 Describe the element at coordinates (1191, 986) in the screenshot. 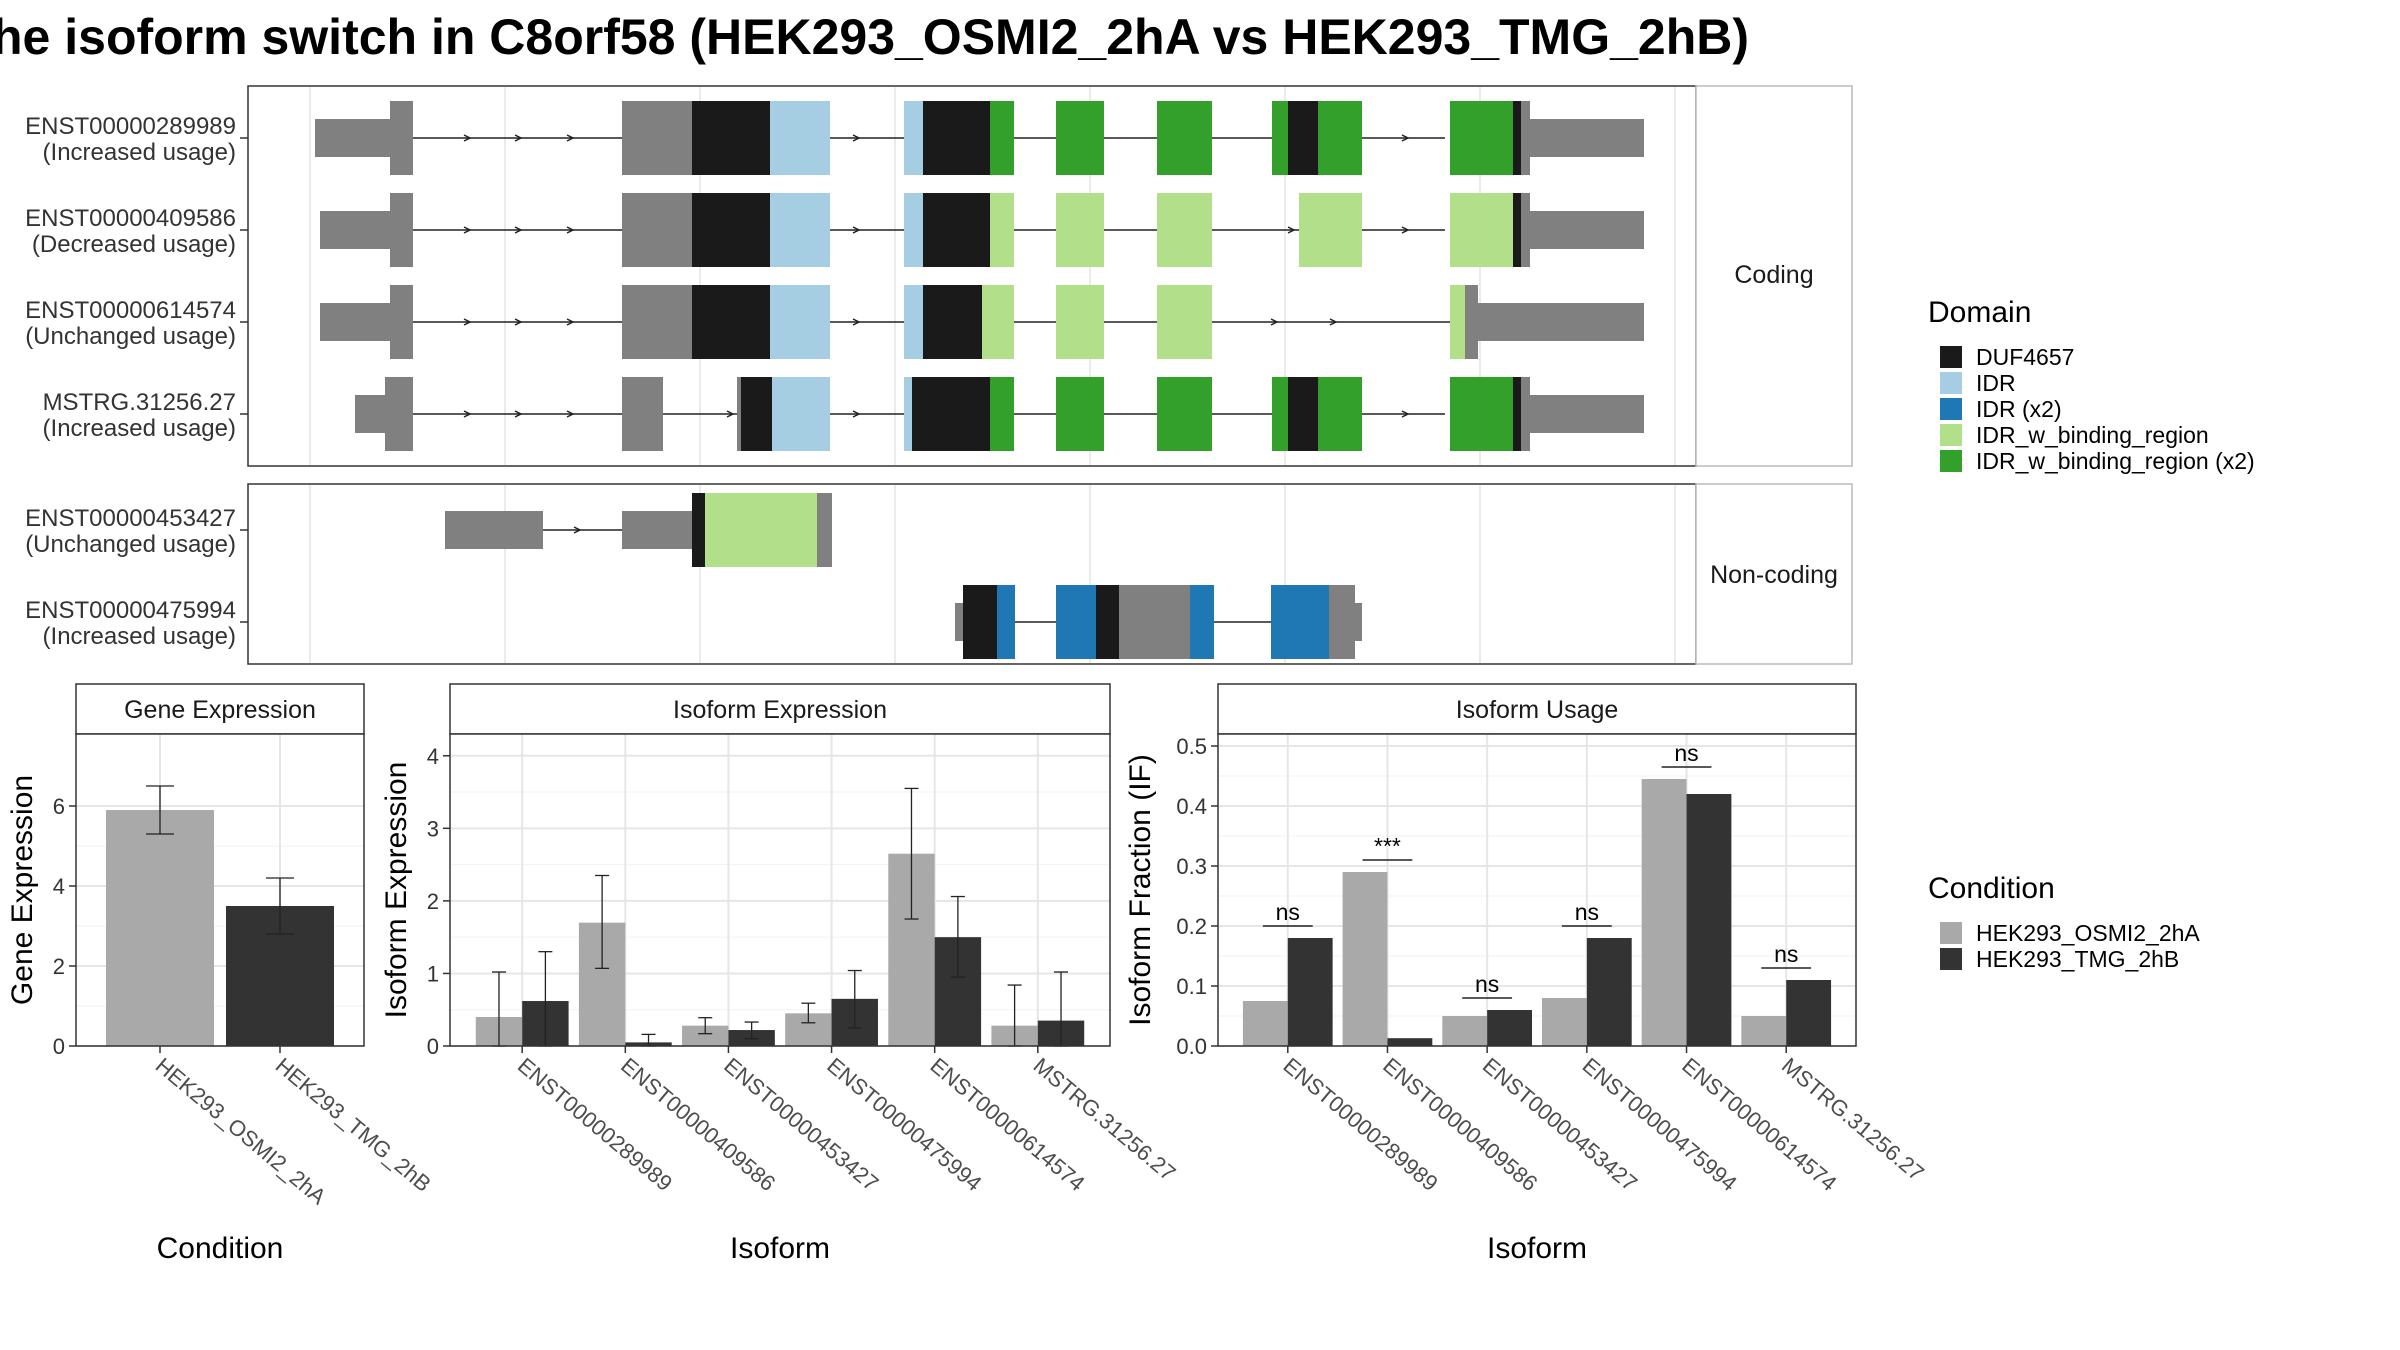

I see `y-tick-label: 0.1` at that location.